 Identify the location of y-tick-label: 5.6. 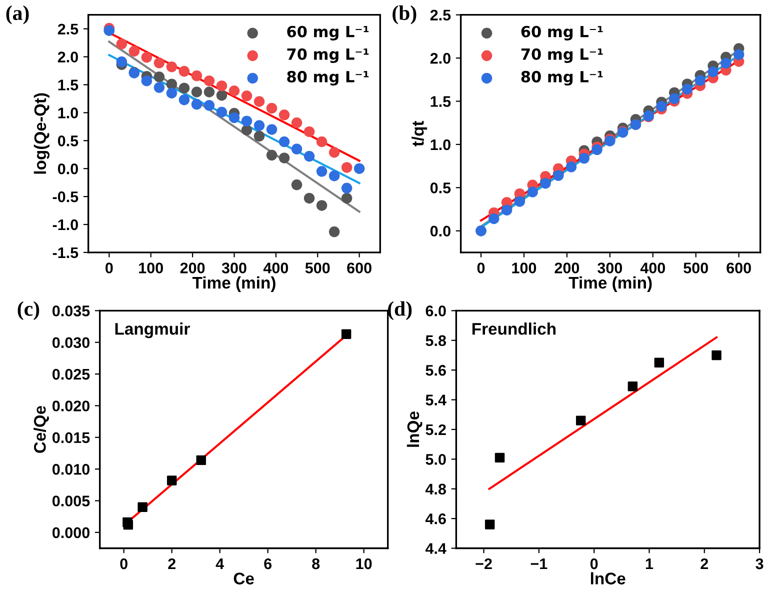
(436, 370).